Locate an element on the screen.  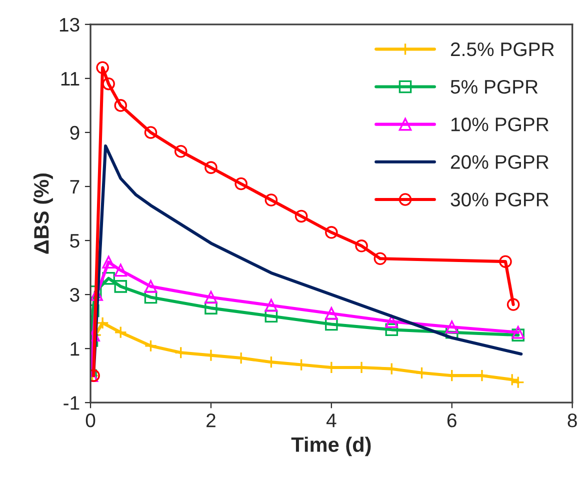
y-tick-label: 13 is located at coordinates (70, 25).